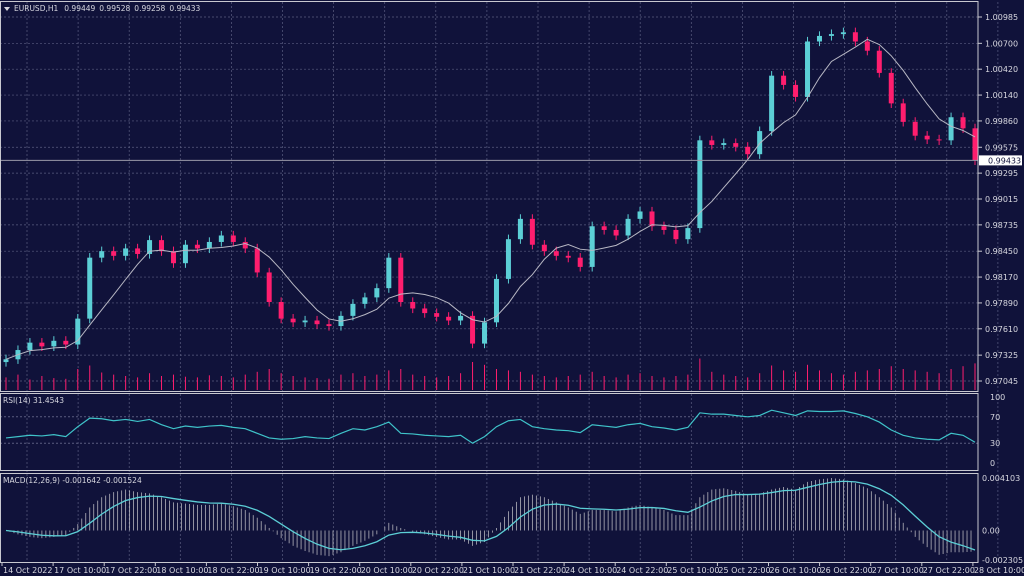 Image resolution: width=1024 pixels, height=576 pixels. Describe the element at coordinates (1001, 43) in the screenshot. I see `price-tick-label: 1.00700` at that location.